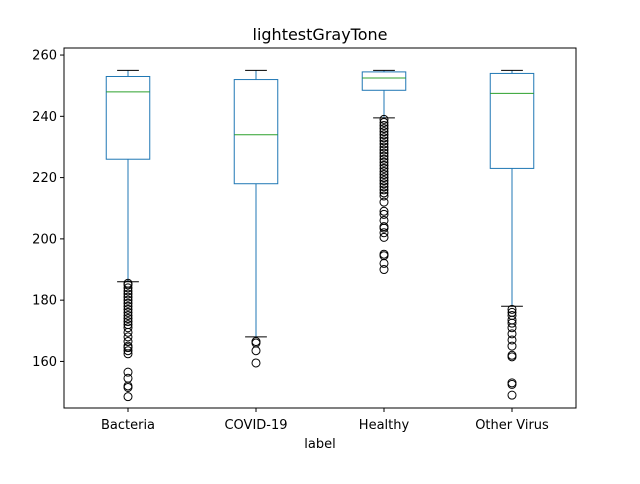 Image resolution: width=640 pixels, height=484 pixels. Describe the element at coordinates (255, 425) in the screenshot. I see `x-tick-label-covid-19: COVID-19` at that location.